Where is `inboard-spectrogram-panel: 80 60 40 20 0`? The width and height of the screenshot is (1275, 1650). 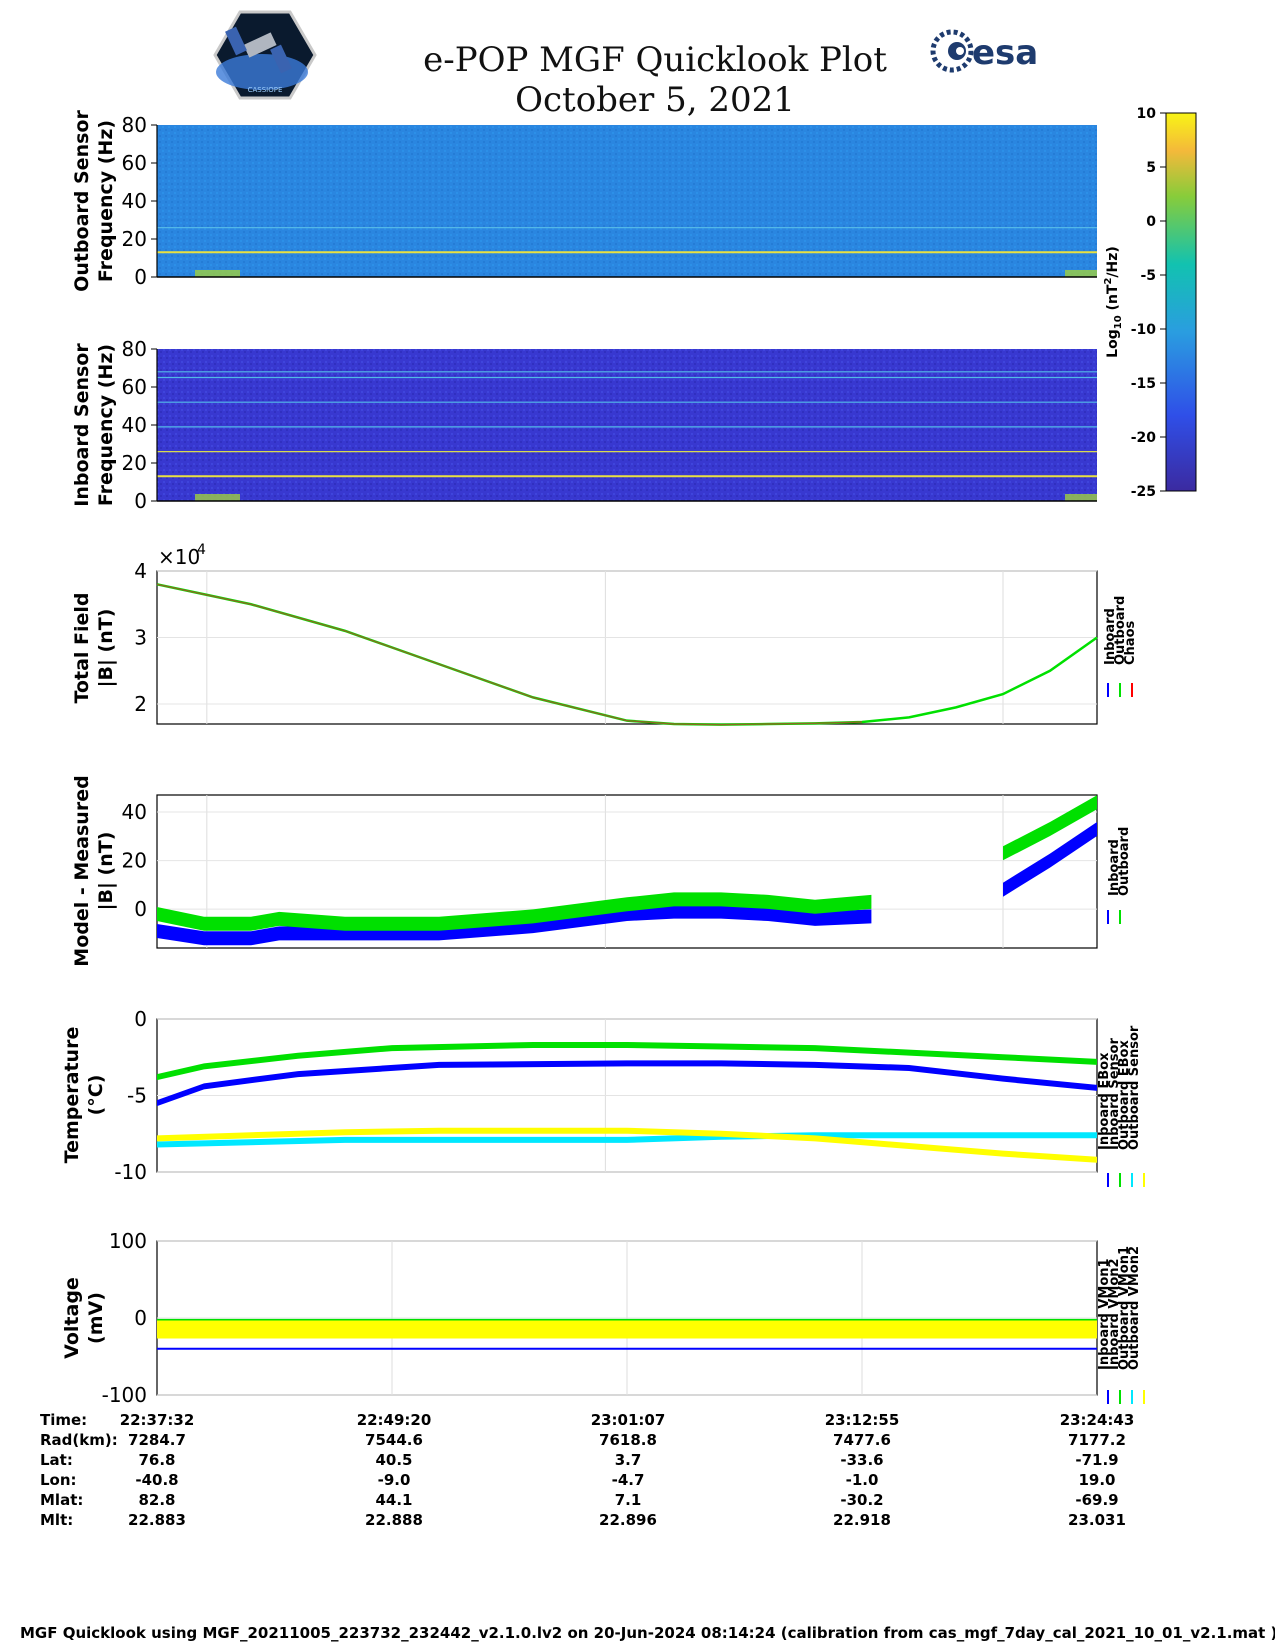 inboard-spectrogram-panel: 80 60 40 20 0 is located at coordinates (609, 425).